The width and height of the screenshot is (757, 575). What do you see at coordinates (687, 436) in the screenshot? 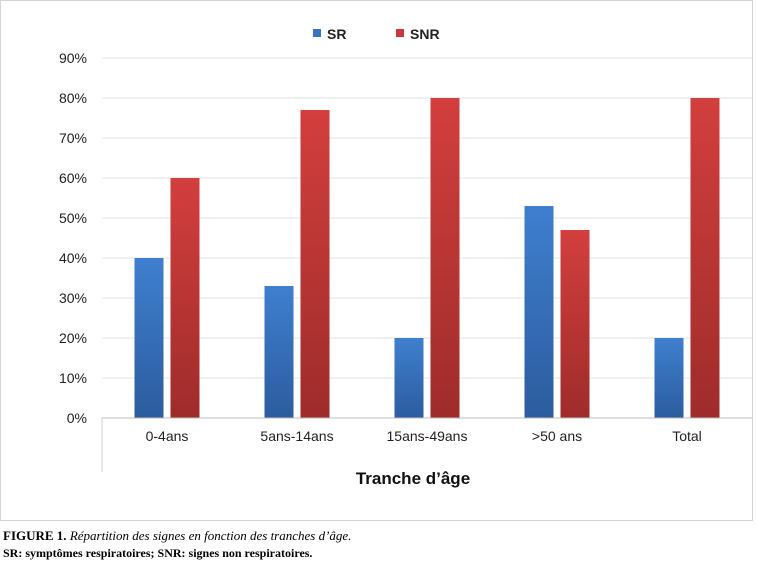
I see `x-tick-label: Total` at bounding box center [687, 436].